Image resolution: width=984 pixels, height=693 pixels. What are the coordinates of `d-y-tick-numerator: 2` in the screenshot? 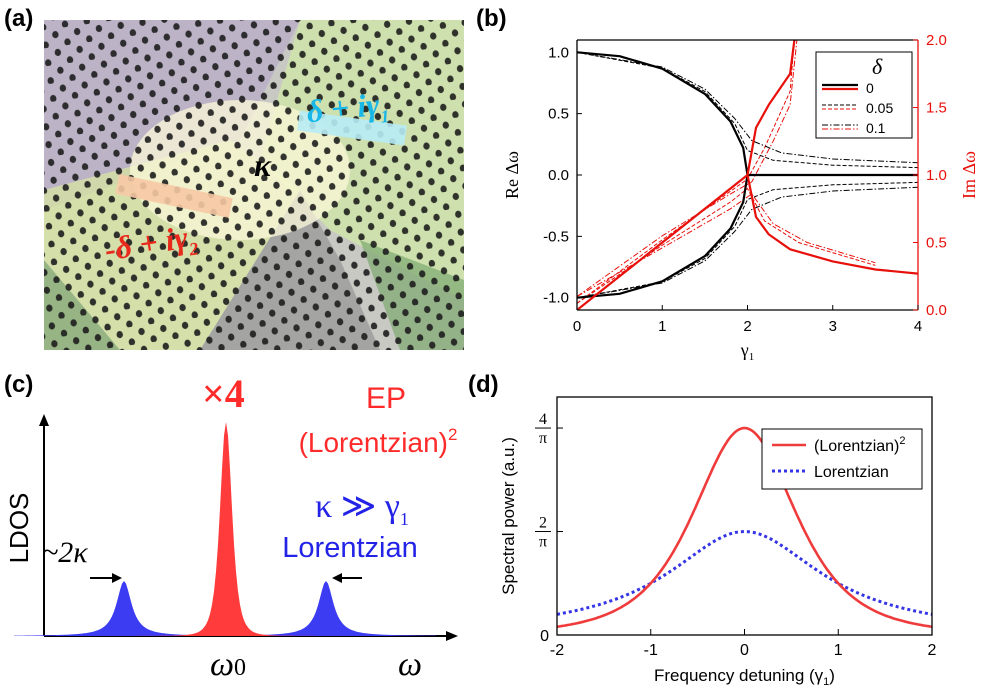 It's located at (543, 523).